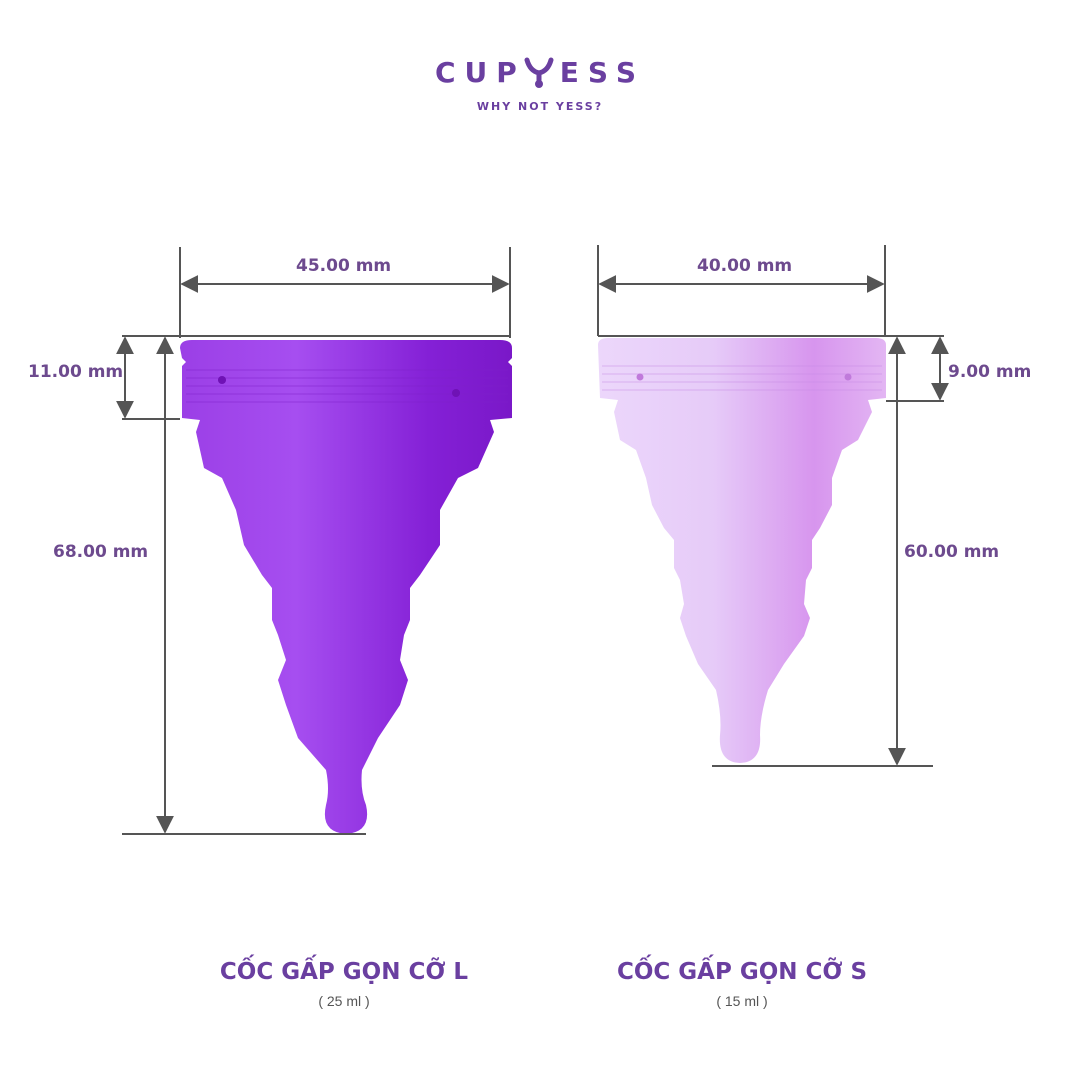 The height and width of the screenshot is (1080, 1080). What do you see at coordinates (952, 552) in the screenshot?
I see `height-label-small: 60.00 mm` at bounding box center [952, 552].